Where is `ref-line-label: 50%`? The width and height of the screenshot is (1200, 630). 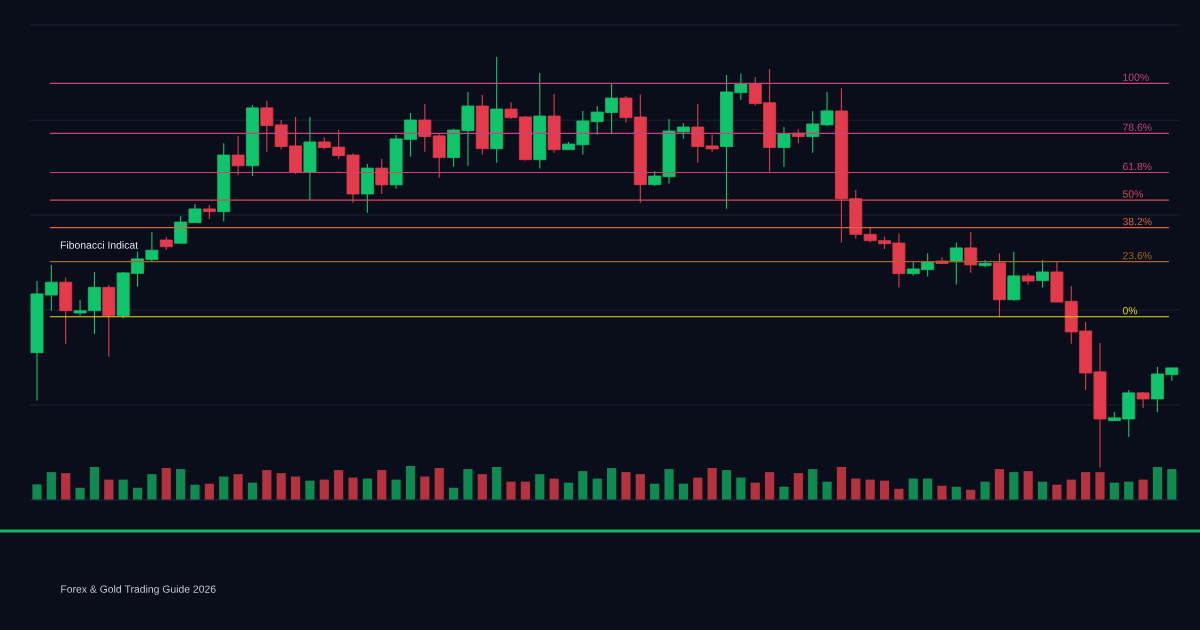 ref-line-label: 50% is located at coordinates (1132, 194).